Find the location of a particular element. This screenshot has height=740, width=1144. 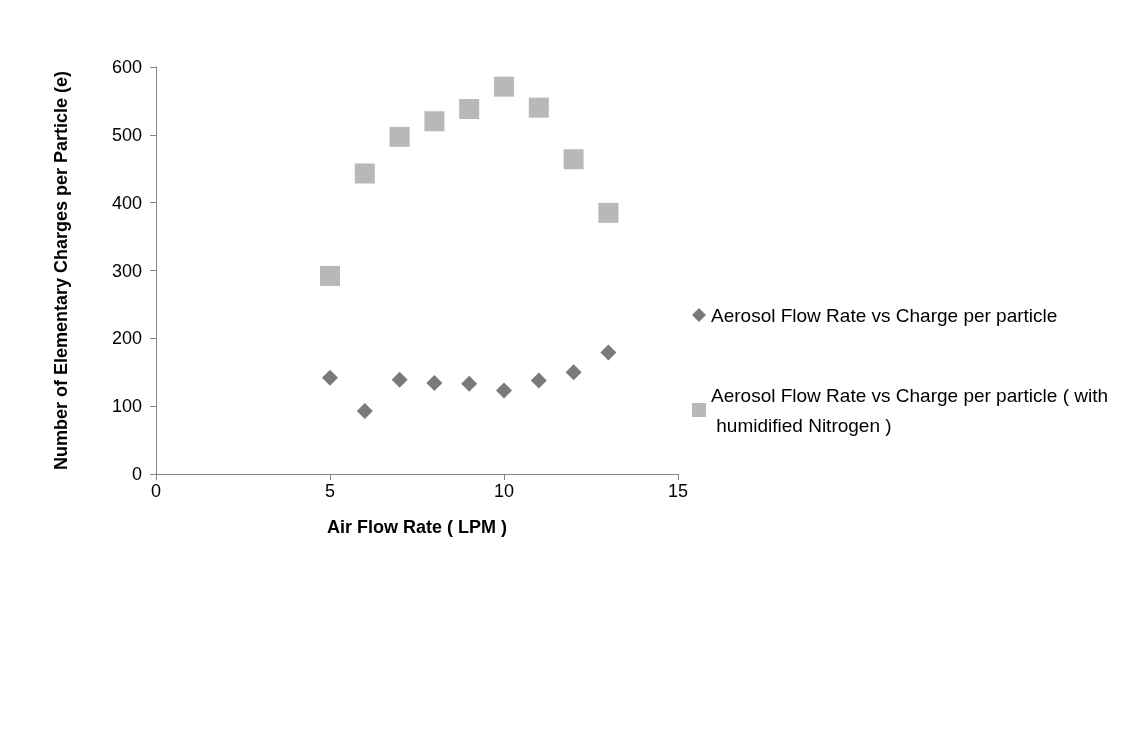

y-tick-label: 400 is located at coordinates (126, 202).